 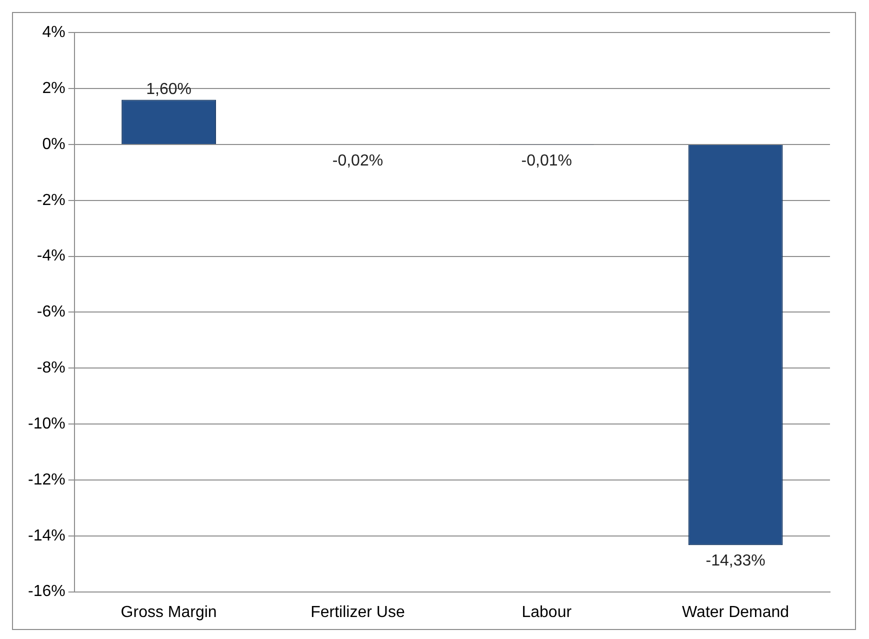 What do you see at coordinates (47, 479) in the screenshot?
I see `y-tick-label: -12%` at bounding box center [47, 479].